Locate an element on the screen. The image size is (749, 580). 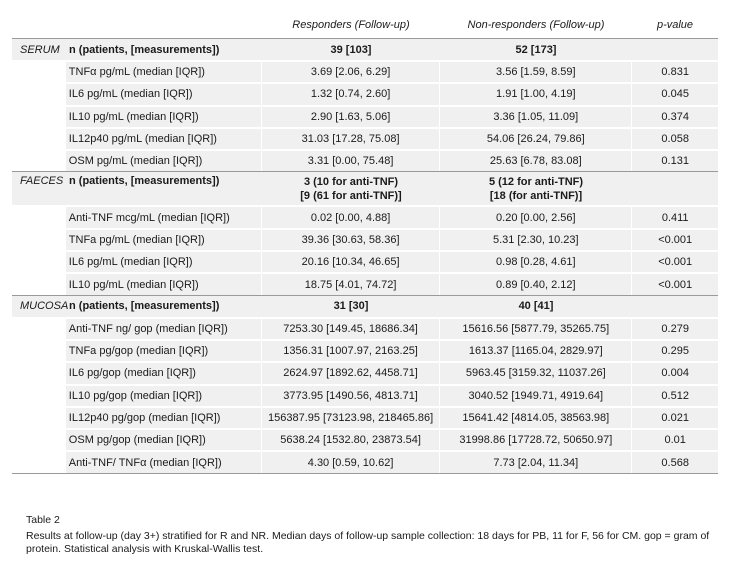
row-label: TNFα pg/mL (median [IQR]) is located at coordinates (163, 72).